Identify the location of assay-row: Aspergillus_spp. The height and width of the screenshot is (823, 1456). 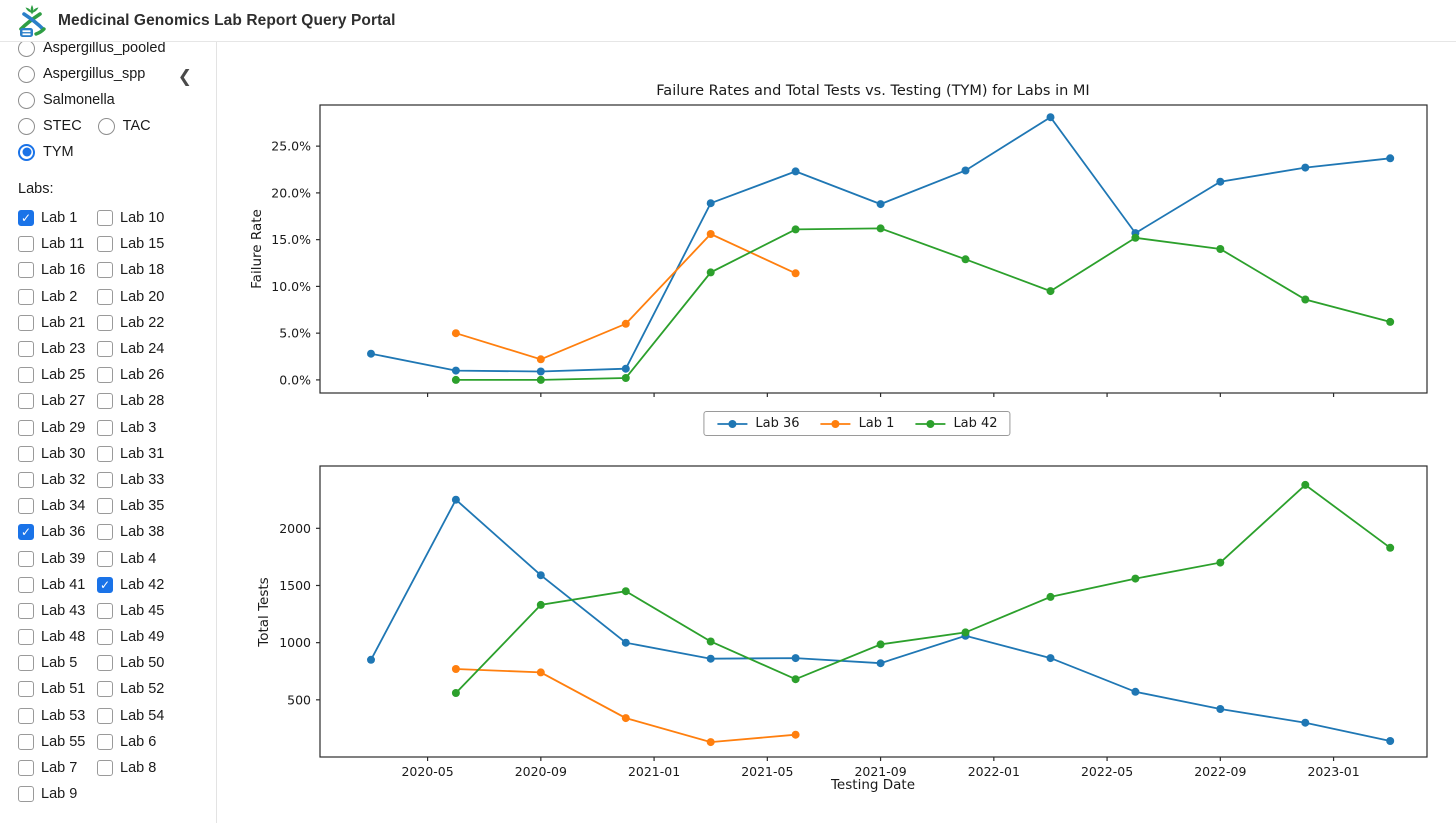
(113, 74).